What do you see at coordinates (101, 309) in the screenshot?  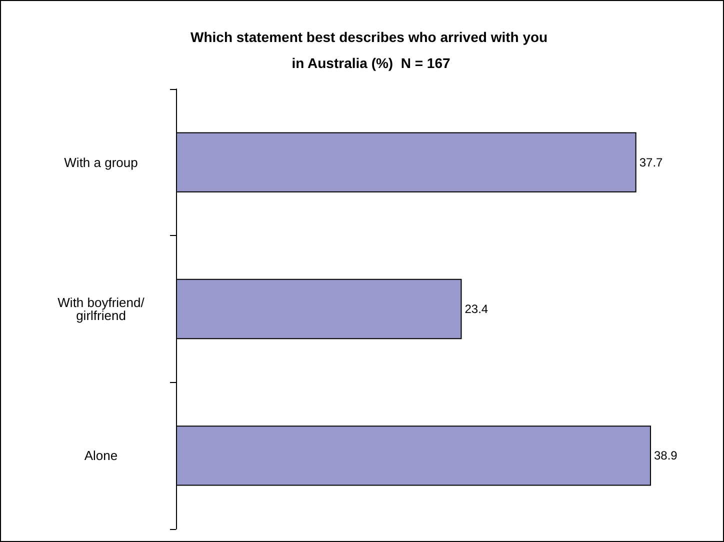 I see `y-tick-label: With boyfriend/girlfriend` at bounding box center [101, 309].